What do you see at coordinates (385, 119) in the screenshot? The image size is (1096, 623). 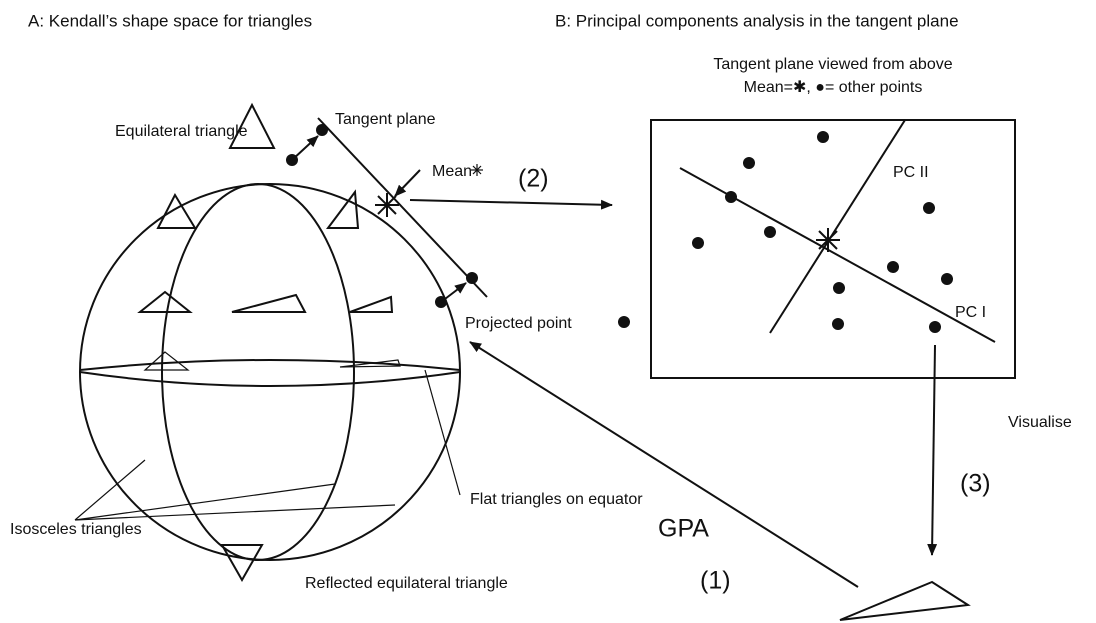 I see `label: Tangent plane` at bounding box center [385, 119].